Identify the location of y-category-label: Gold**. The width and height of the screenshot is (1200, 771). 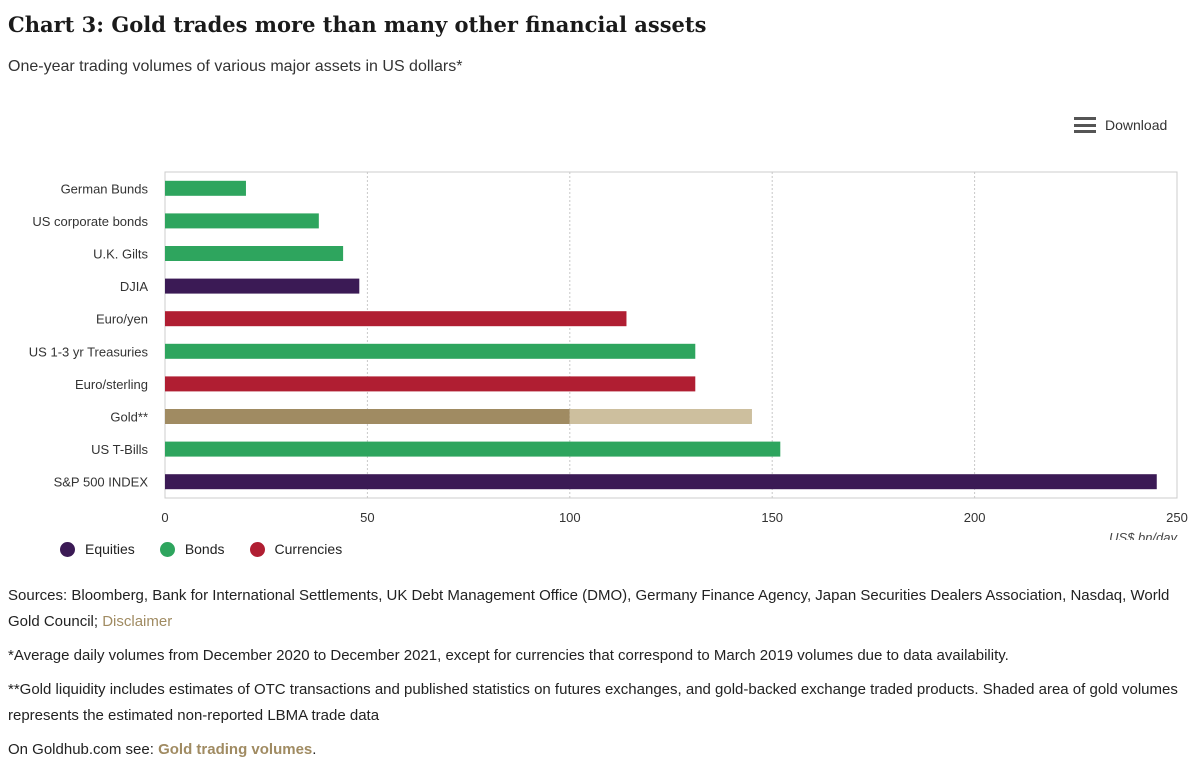
(129, 417).